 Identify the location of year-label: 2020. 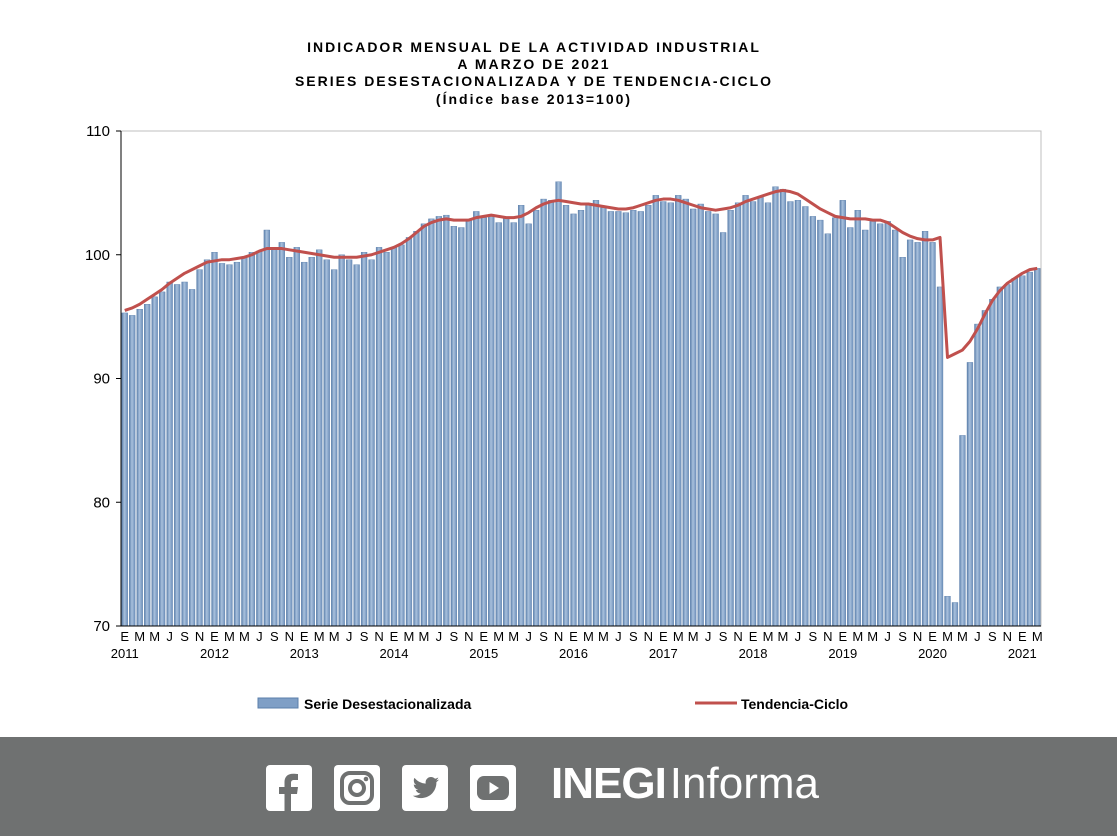
(932, 653).